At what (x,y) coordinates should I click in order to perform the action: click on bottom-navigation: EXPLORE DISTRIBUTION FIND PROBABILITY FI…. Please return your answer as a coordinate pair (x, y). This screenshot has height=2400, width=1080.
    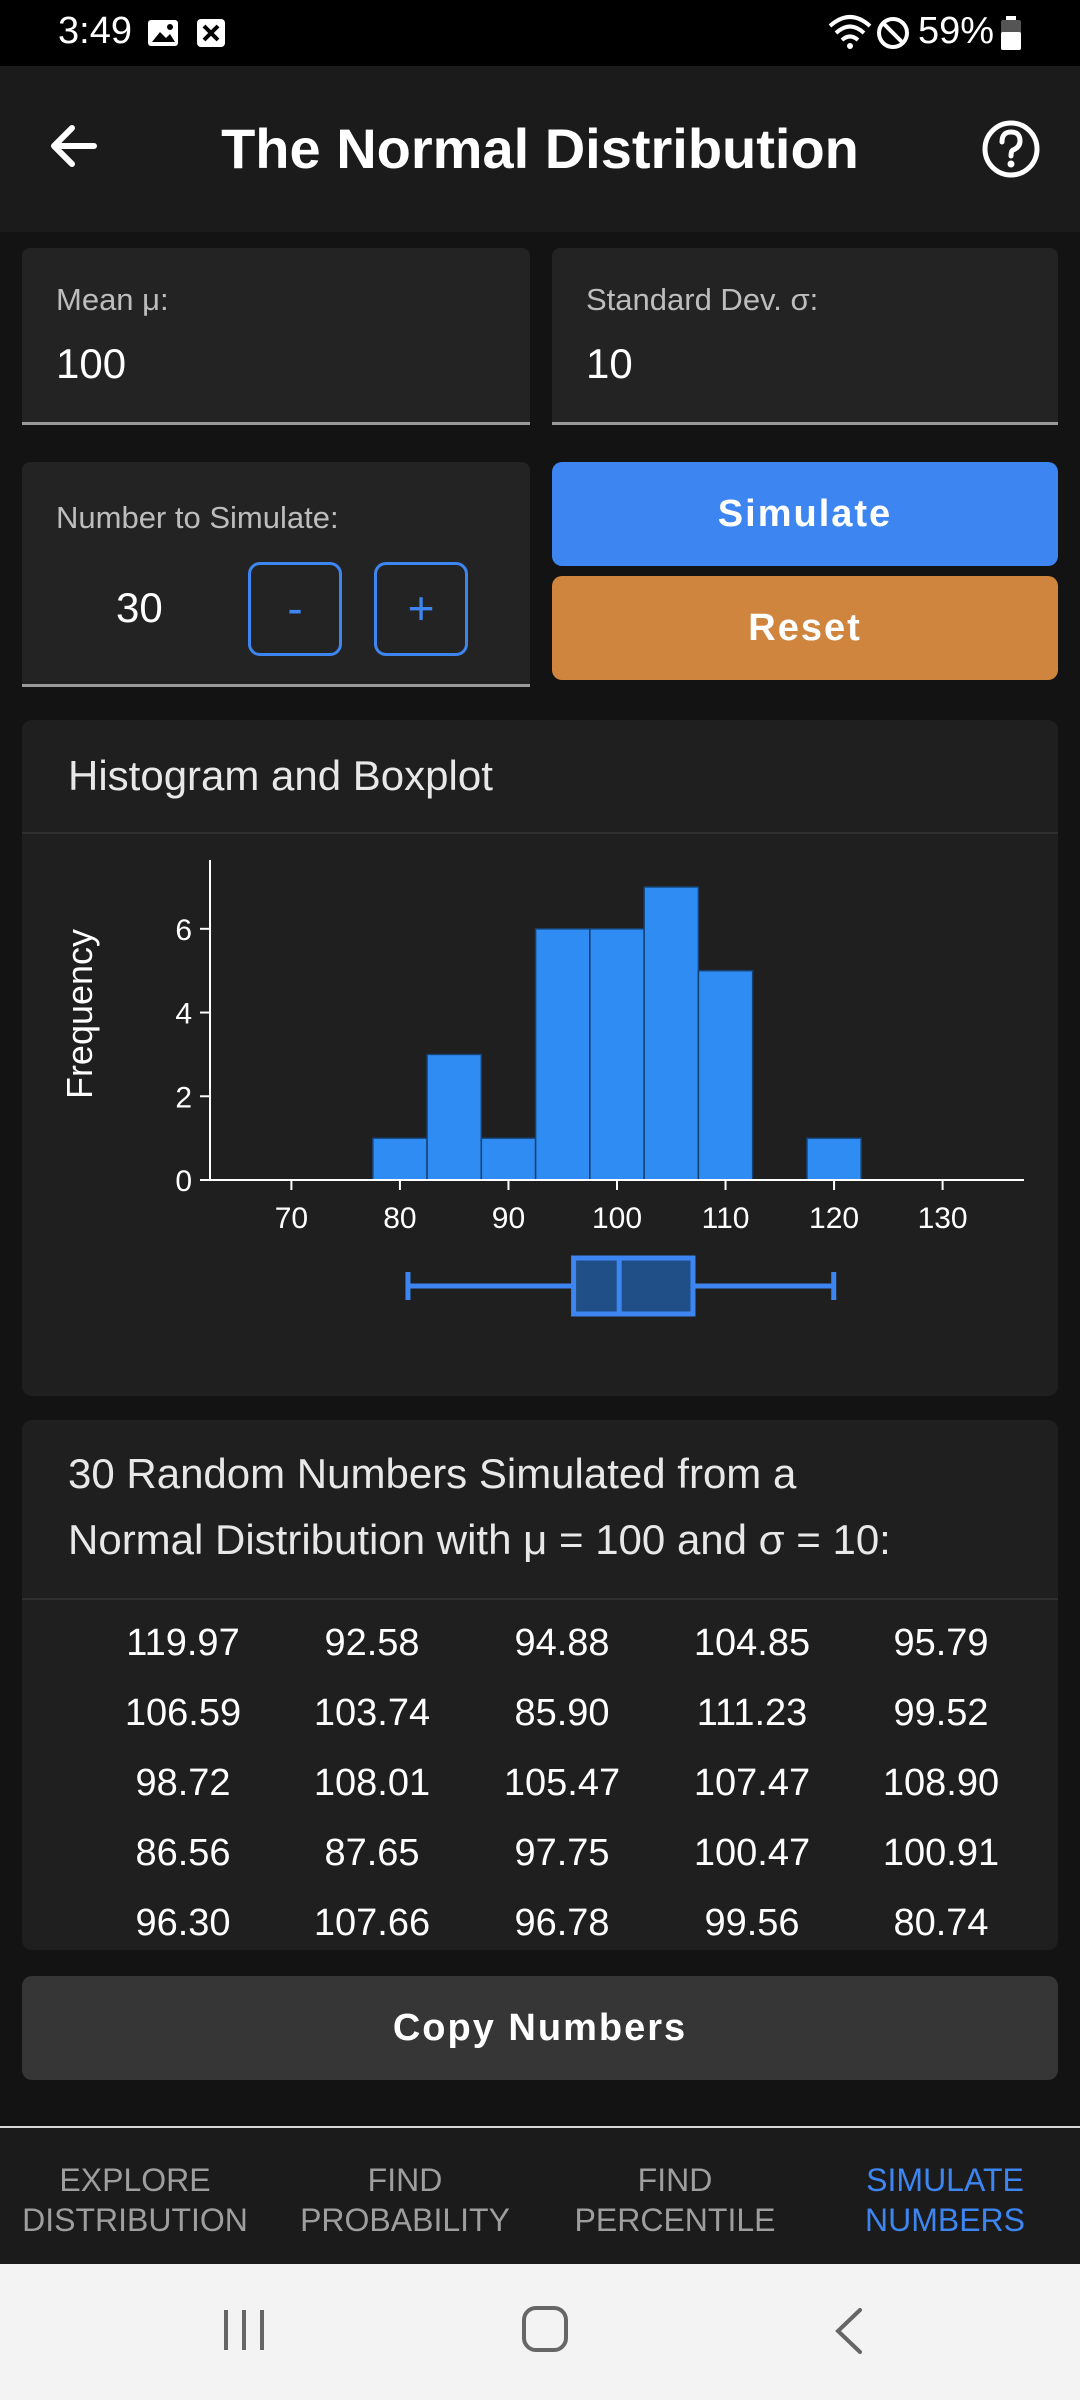
    Looking at the image, I should click on (540, 2195).